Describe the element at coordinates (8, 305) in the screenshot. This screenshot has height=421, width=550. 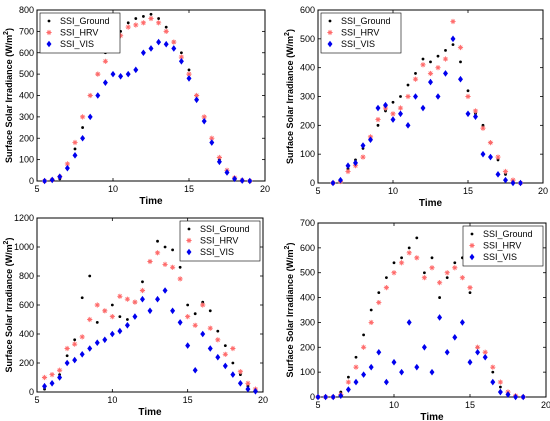
I see `y-axis-label: Surface Solar Irradiance (W/m2)` at that location.